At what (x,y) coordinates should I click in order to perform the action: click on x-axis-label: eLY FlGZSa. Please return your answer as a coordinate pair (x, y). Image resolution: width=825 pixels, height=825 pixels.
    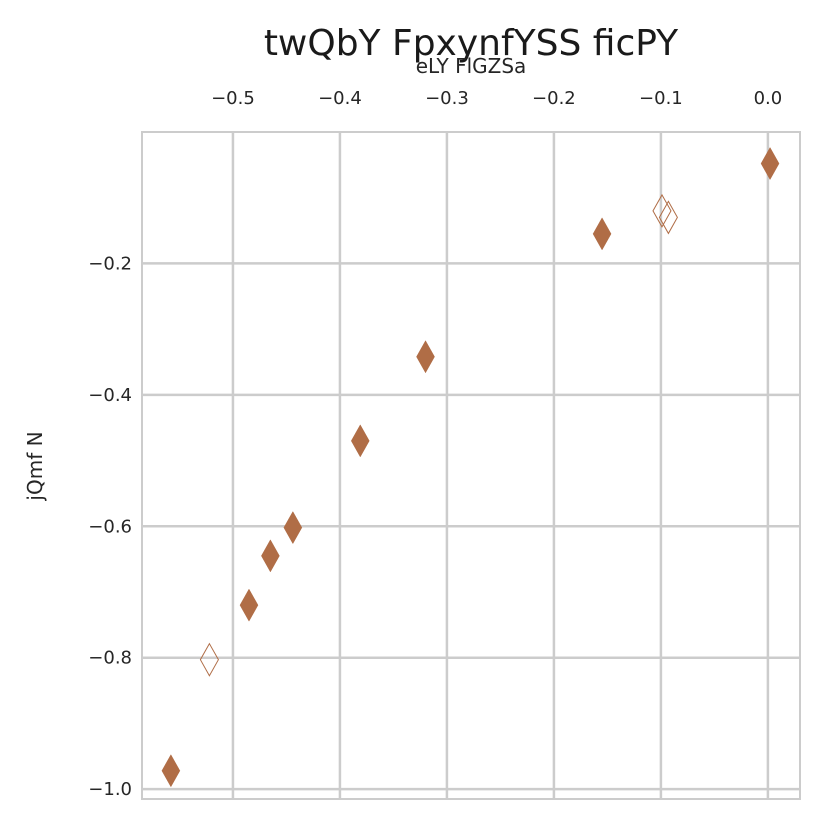
    Looking at the image, I should click on (471, 66).